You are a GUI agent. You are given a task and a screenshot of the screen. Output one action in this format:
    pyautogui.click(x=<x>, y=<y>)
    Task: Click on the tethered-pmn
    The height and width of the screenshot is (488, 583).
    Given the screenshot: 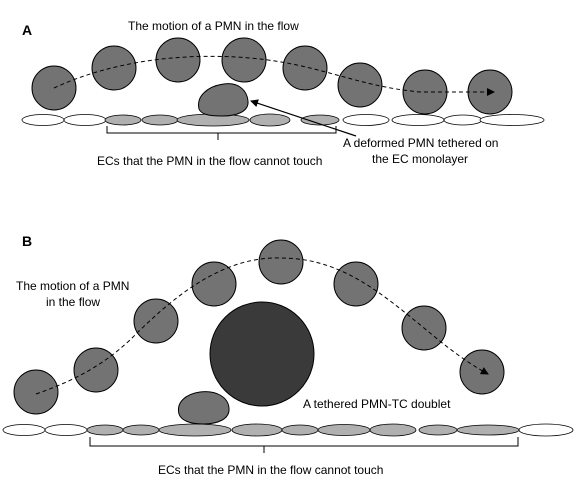 What is the action you would take?
    pyautogui.click(x=203, y=408)
    